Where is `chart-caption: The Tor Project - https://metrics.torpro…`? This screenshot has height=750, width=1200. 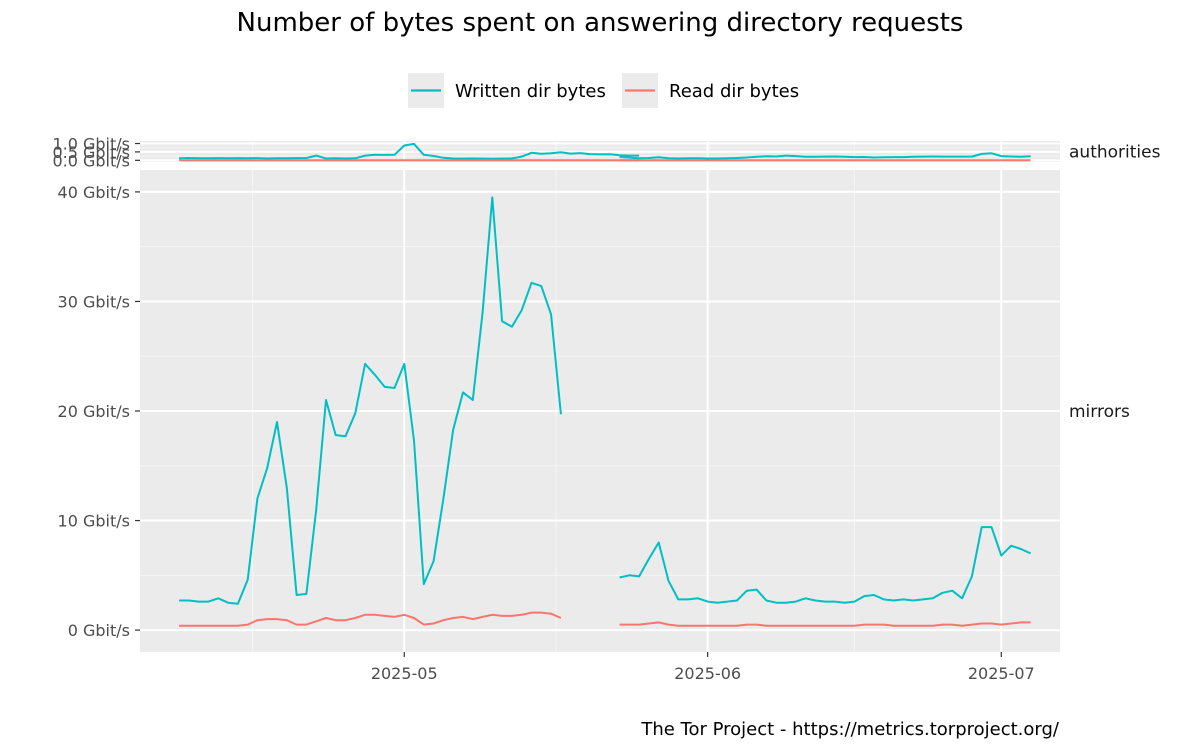 chart-caption: The Tor Project - https://metrics.torpro… is located at coordinates (850, 729).